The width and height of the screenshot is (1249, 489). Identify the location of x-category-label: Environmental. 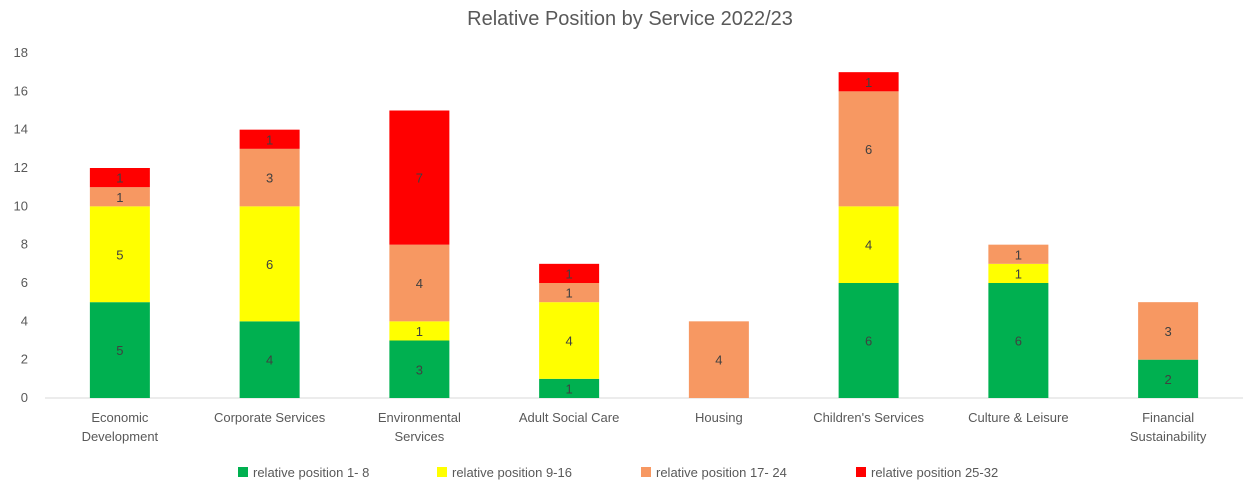
(419, 417).